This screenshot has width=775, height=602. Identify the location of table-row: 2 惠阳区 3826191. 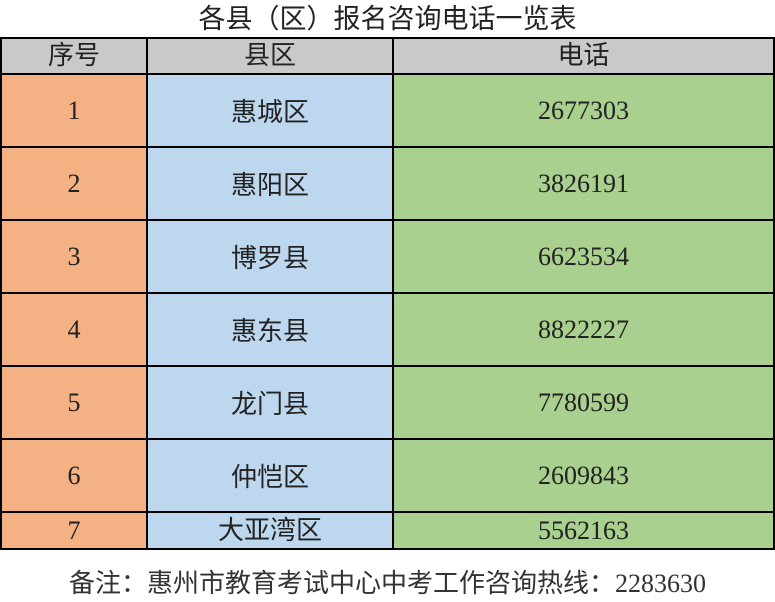
(387, 183).